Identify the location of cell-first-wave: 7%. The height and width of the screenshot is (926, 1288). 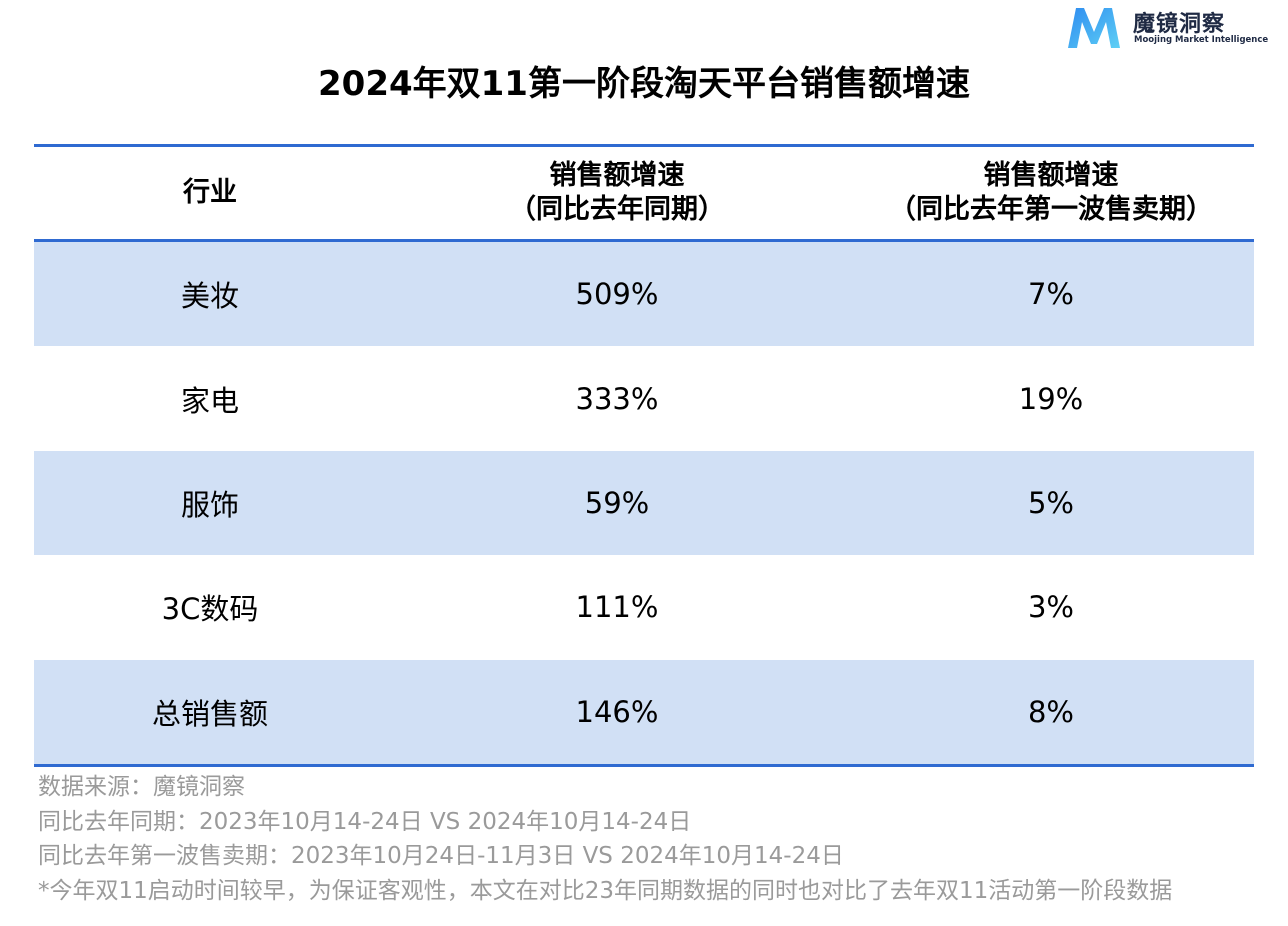
(1050, 294).